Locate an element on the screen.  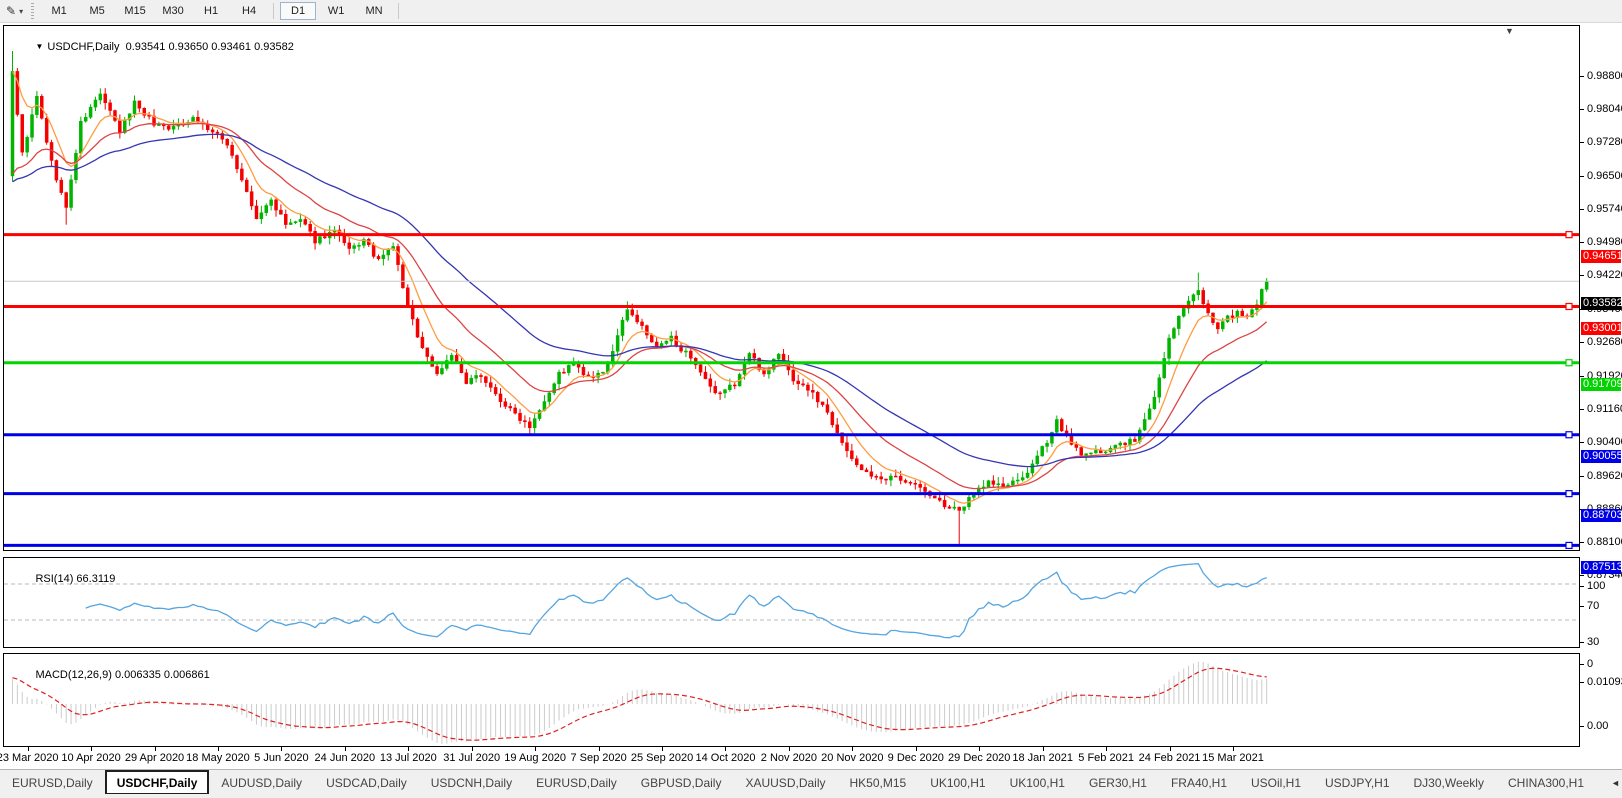
timeframe-button-m5: M5 is located at coordinates (97, 11).